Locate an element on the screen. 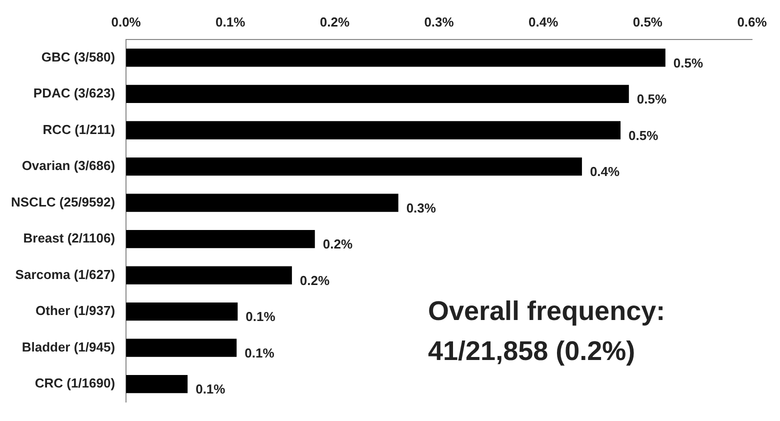 The image size is (780, 421). y-tick-label: Breast (2/1106) is located at coordinates (69, 238).